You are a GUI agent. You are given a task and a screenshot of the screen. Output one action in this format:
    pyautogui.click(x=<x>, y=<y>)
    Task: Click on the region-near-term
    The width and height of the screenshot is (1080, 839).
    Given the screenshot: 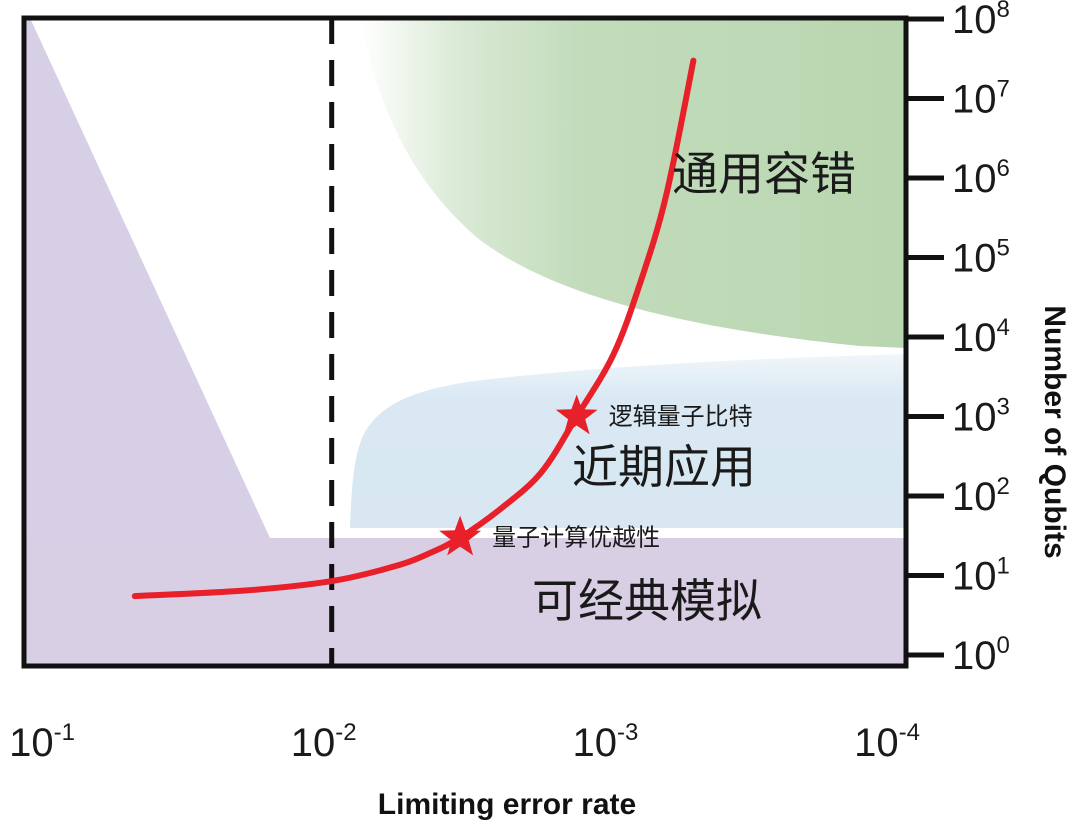 What is the action you would take?
    pyautogui.click(x=628, y=441)
    